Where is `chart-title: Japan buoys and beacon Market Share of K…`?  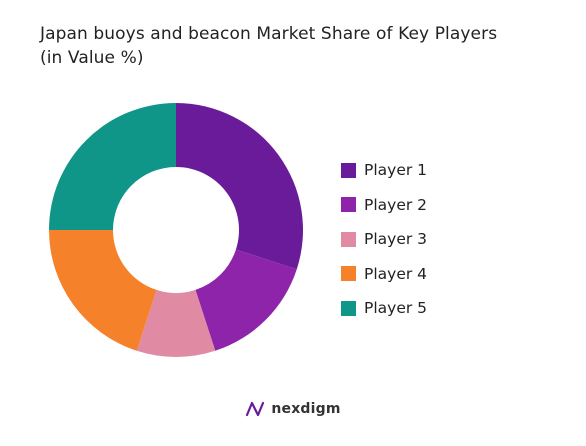
chart-title: Japan buoys and beacon Market Share of K… is located at coordinates (305, 46).